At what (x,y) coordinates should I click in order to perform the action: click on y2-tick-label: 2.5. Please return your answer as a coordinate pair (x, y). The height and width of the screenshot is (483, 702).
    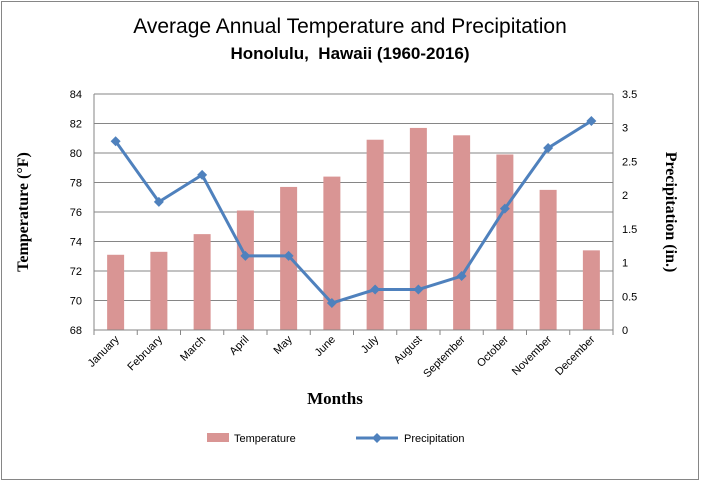
    Looking at the image, I should click on (629, 162).